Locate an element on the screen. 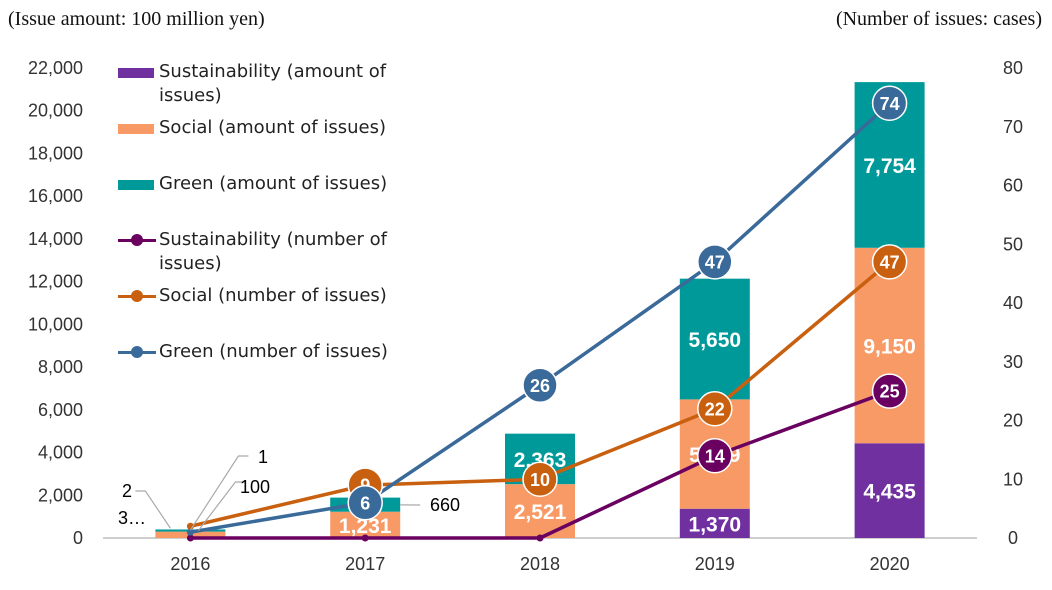 The height and width of the screenshot is (590, 1052). x-tick-label: 2019 is located at coordinates (715, 564).